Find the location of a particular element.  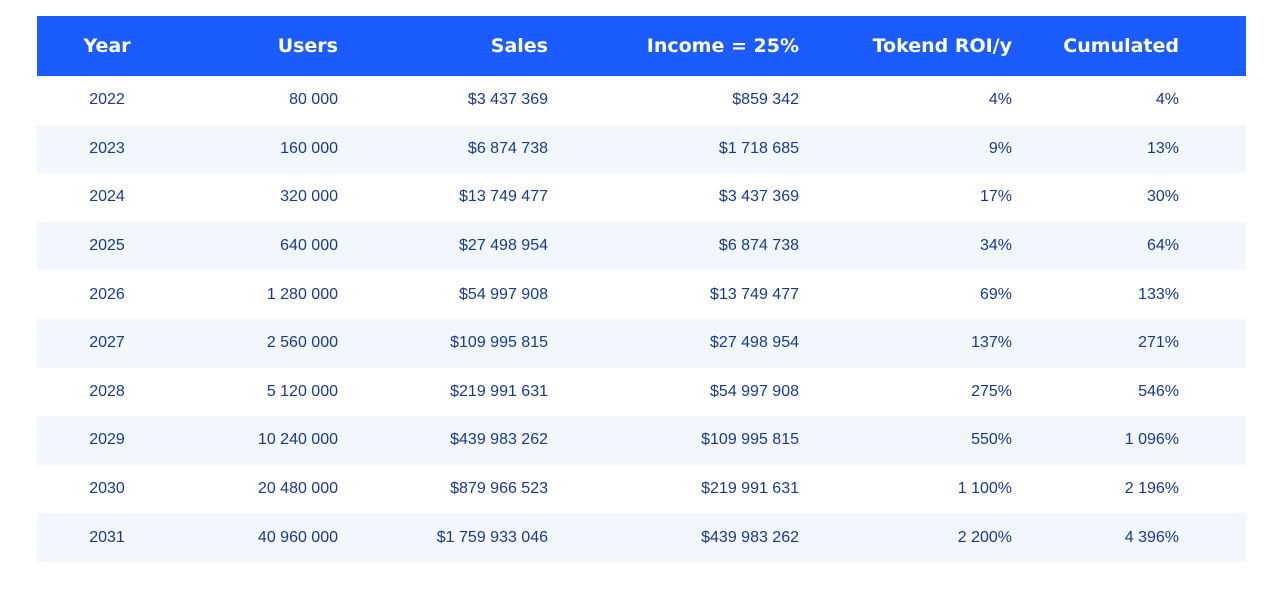

cell-users: 40 960 000 is located at coordinates (297, 537).